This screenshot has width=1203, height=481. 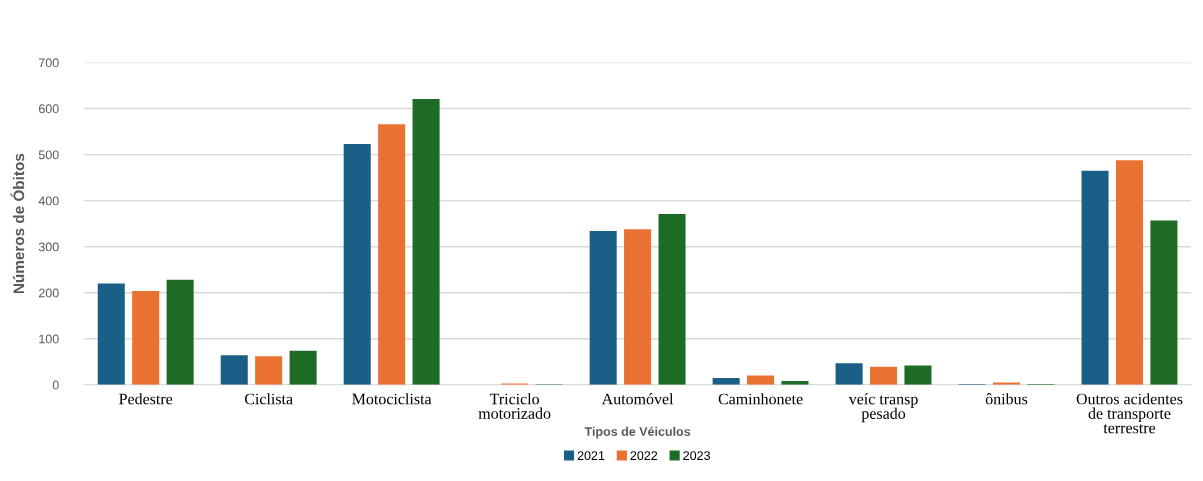 I want to click on y-tick-label: 700, so click(x=49, y=63).